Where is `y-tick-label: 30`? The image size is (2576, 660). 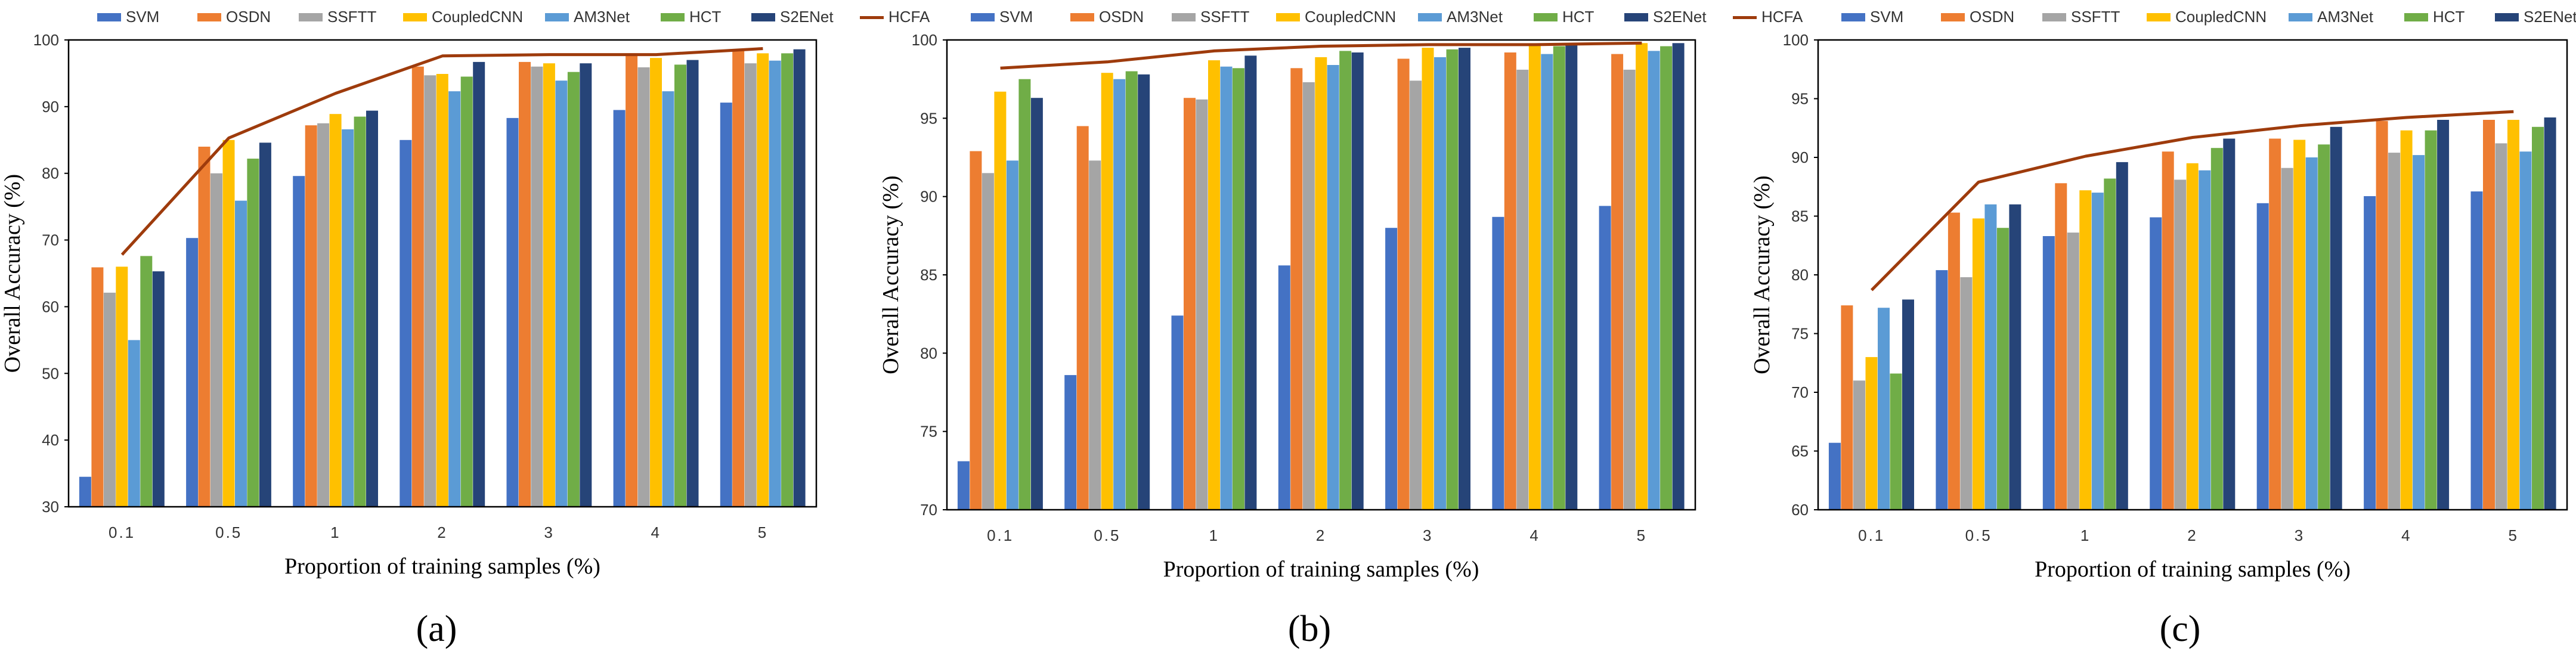
y-tick-label: 30 is located at coordinates (50, 507).